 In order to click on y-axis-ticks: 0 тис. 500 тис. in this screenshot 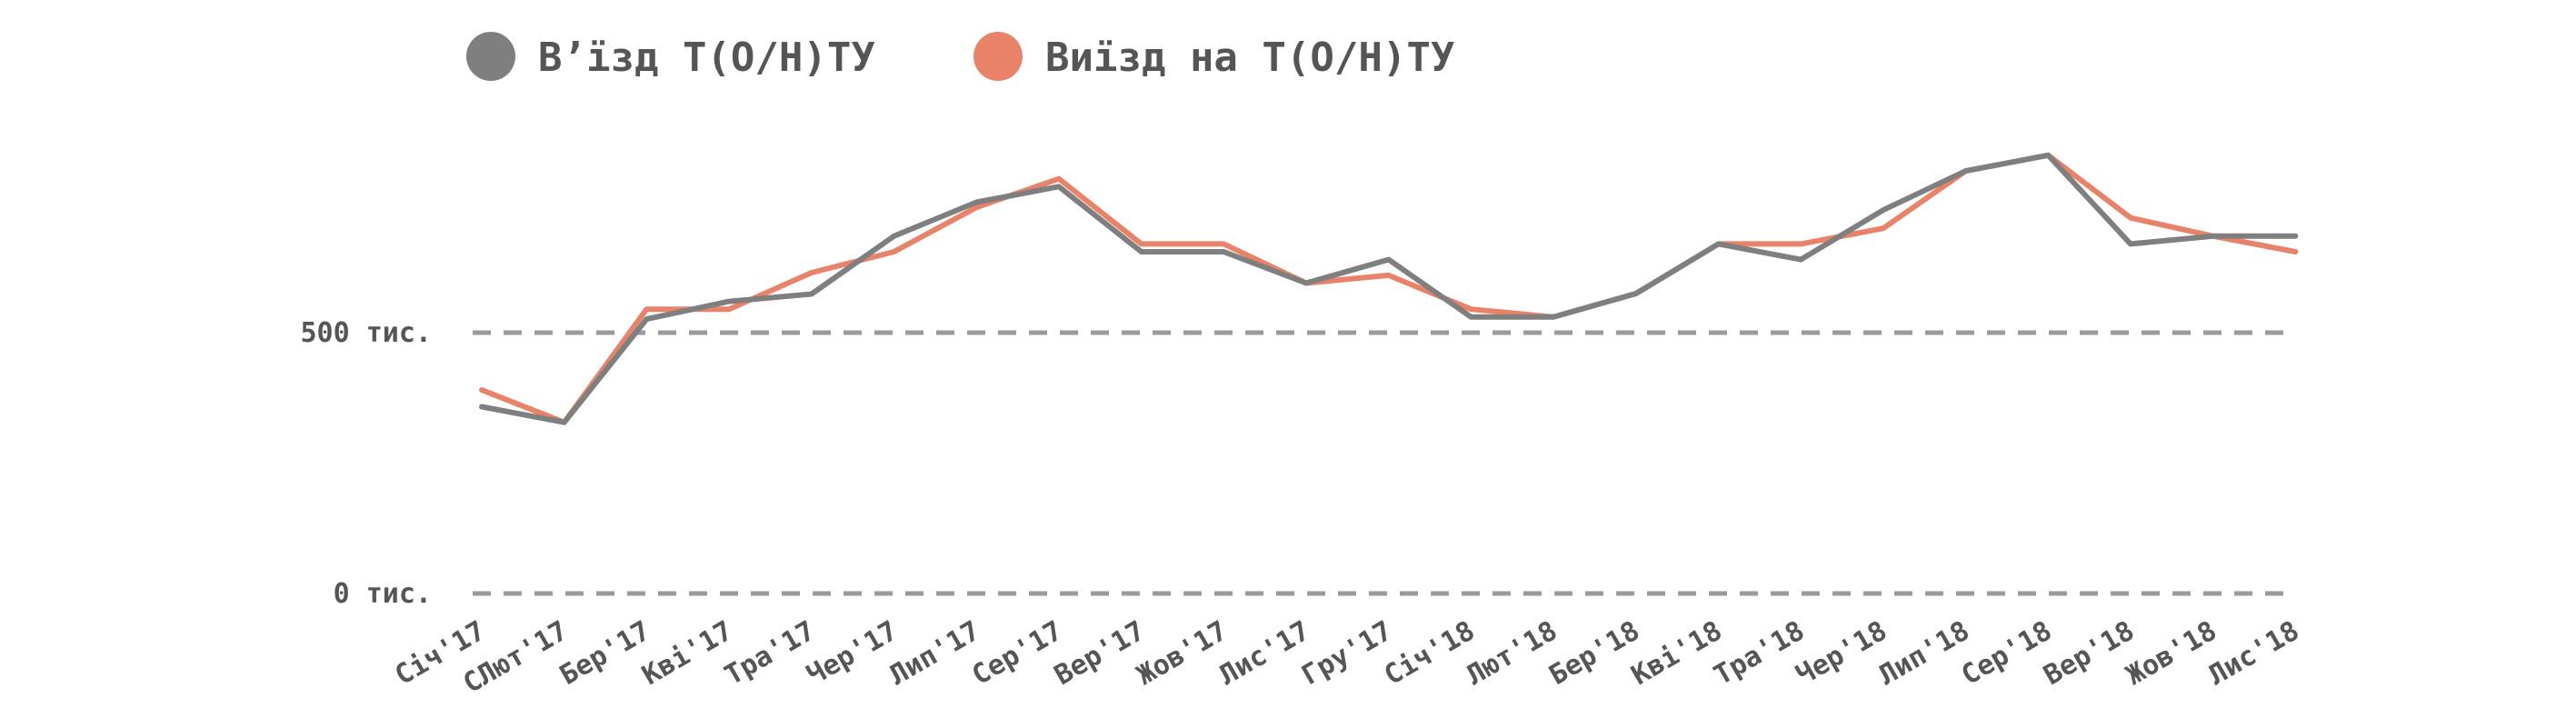, I will do `click(367, 464)`.